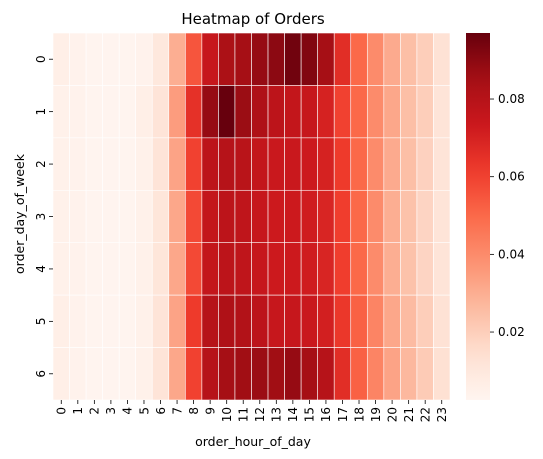  Describe the element at coordinates (376, 414) in the screenshot. I see `x-tick-label: 19` at that location.